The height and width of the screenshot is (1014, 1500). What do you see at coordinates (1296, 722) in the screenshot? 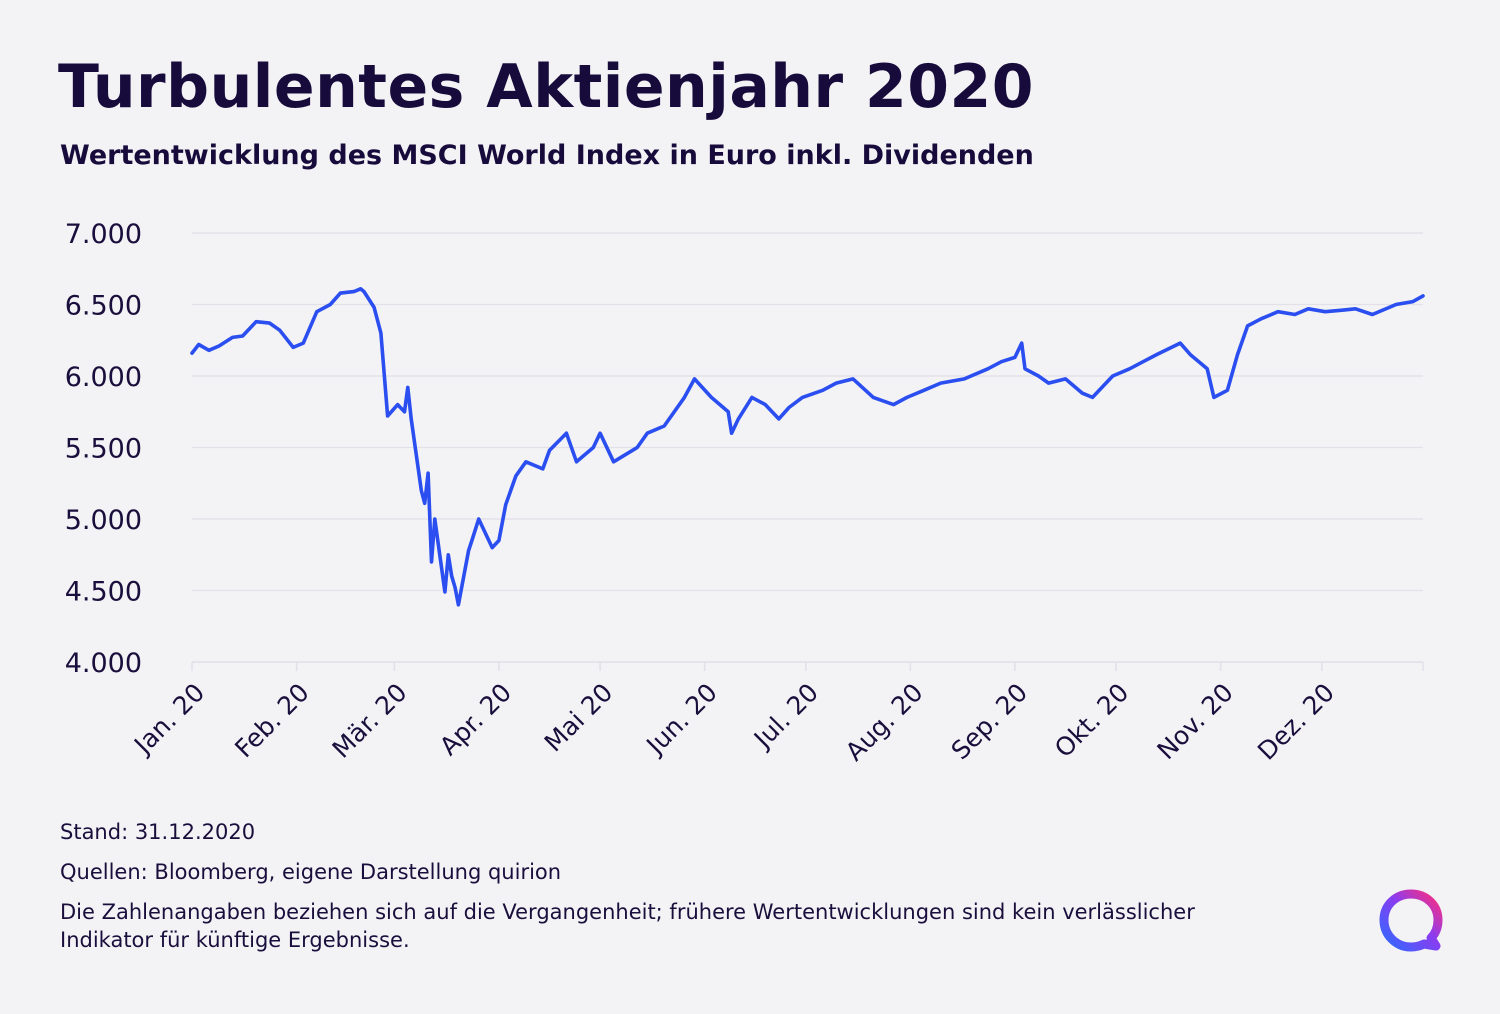
I see `x-tick-label: Dez. 20` at bounding box center [1296, 722].